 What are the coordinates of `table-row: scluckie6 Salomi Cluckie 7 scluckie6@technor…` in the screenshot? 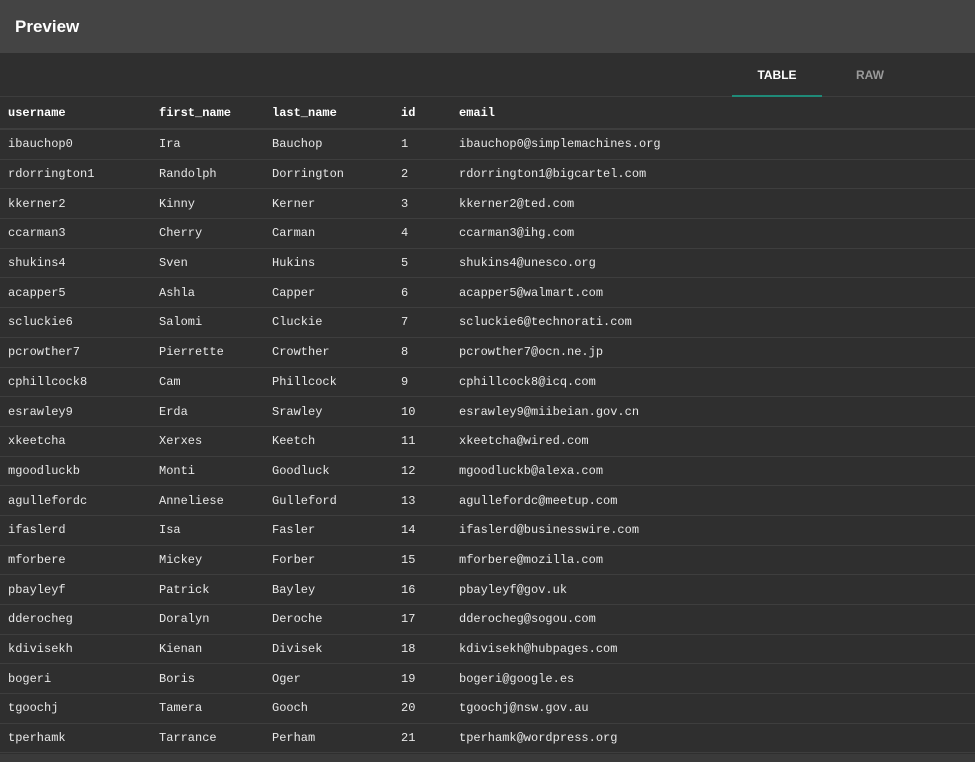 It's located at (487, 322).